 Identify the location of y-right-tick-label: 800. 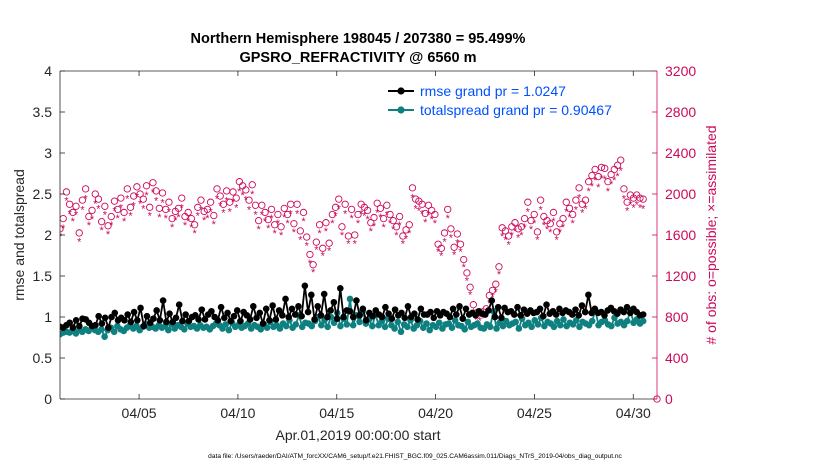
(677, 317).